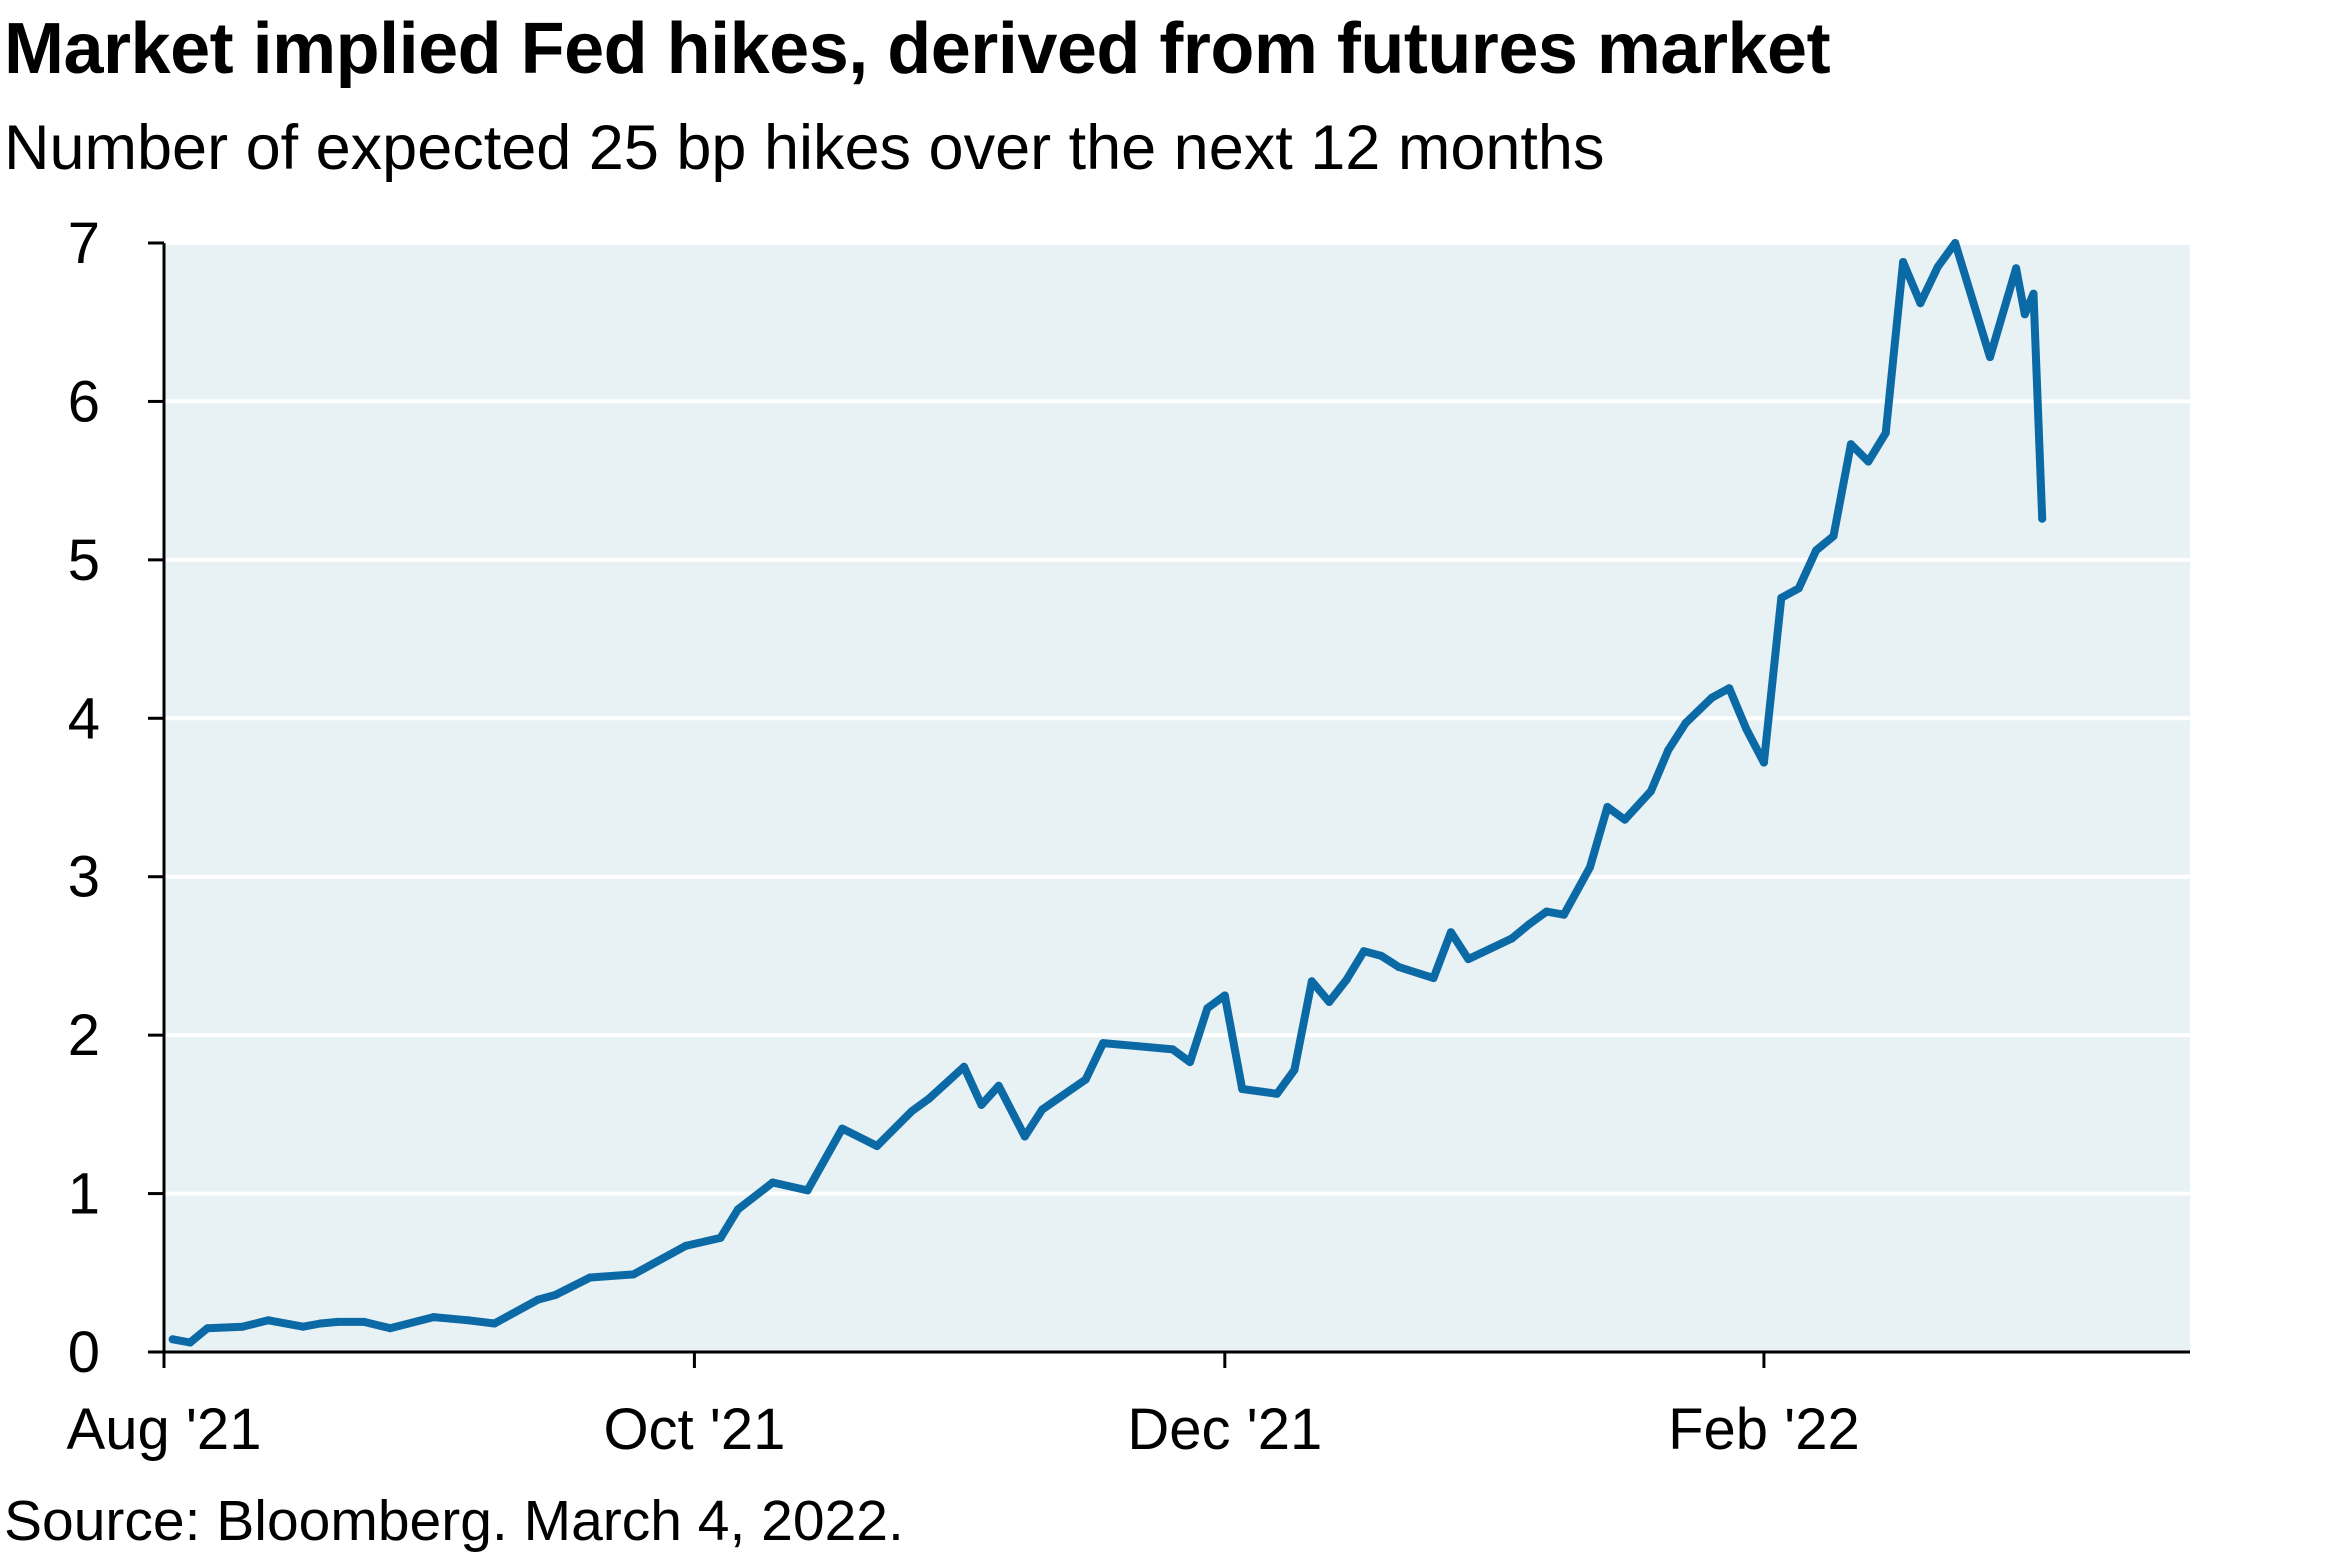  Describe the element at coordinates (84, 560) in the screenshot. I see `y-tick-label: 5` at that location.